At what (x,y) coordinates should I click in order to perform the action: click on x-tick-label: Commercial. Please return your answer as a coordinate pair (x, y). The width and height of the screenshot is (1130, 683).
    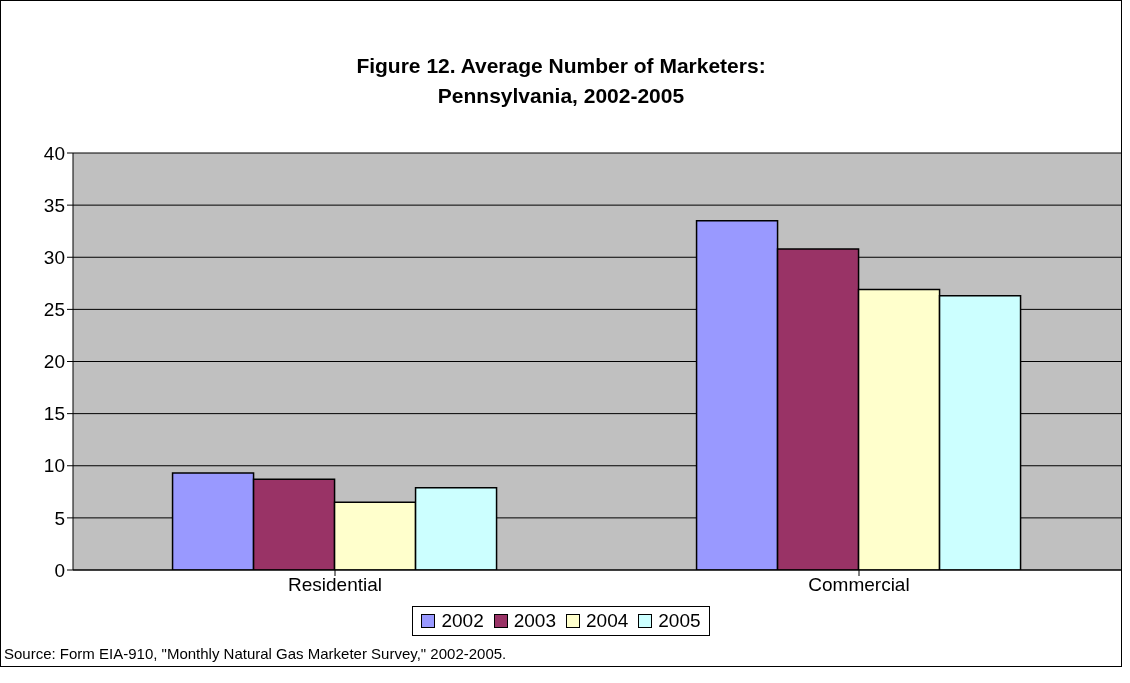
    Looking at the image, I should click on (859, 585).